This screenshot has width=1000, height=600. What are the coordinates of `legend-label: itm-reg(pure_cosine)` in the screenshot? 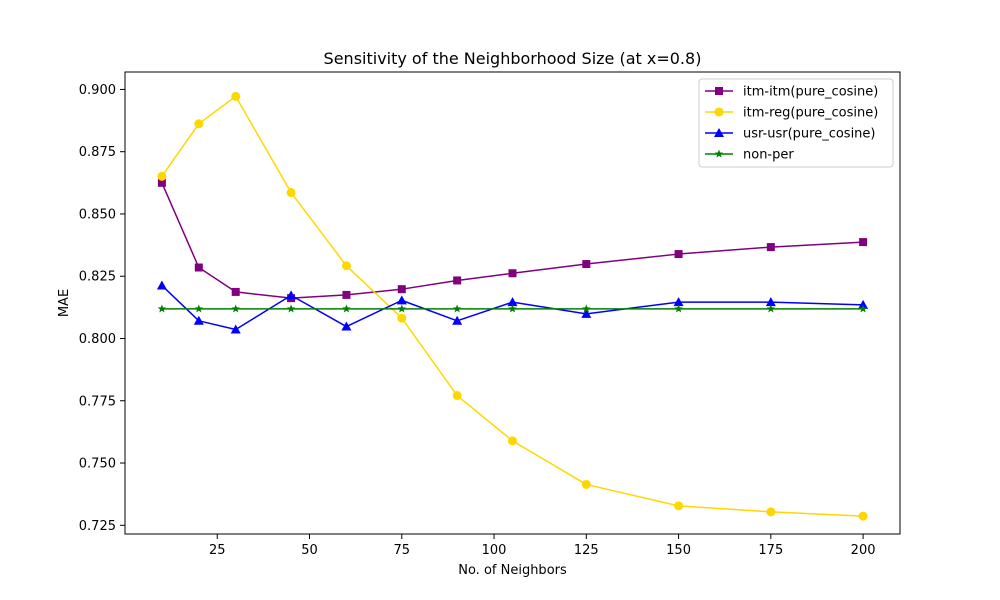 It's located at (810, 113).